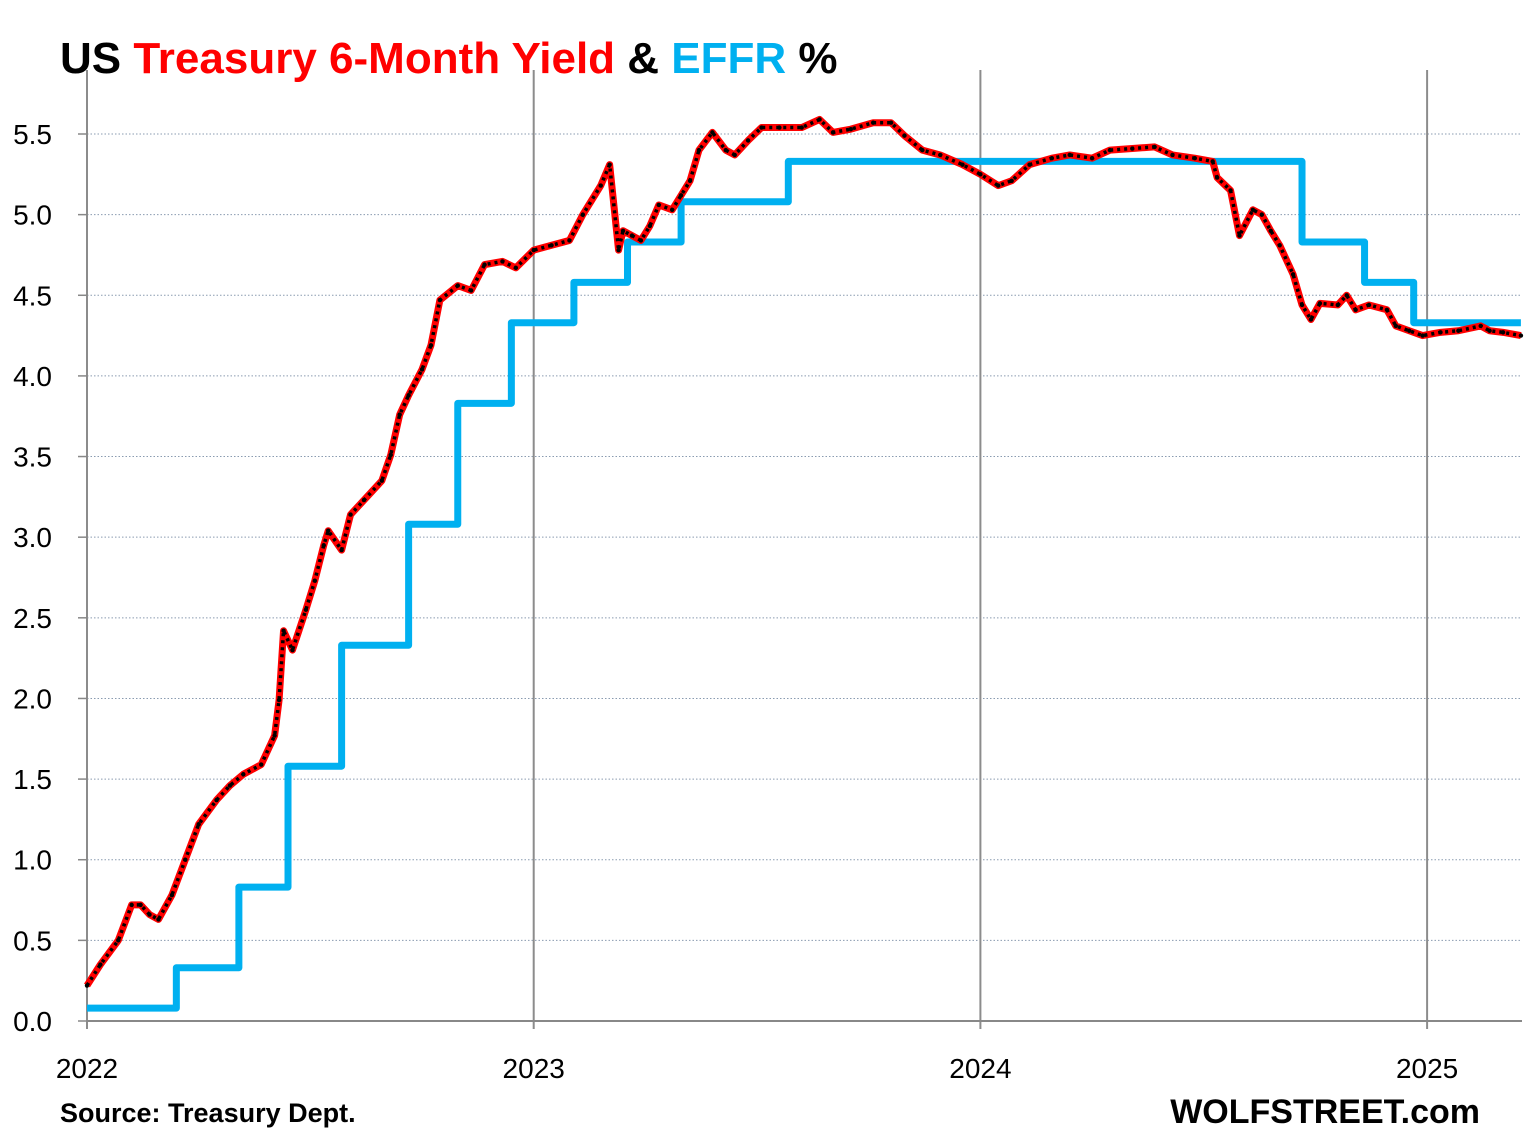 Image resolution: width=1536 pixels, height=1133 pixels. Describe the element at coordinates (811, 58) in the screenshot. I see `title-part-pct: %` at that location.